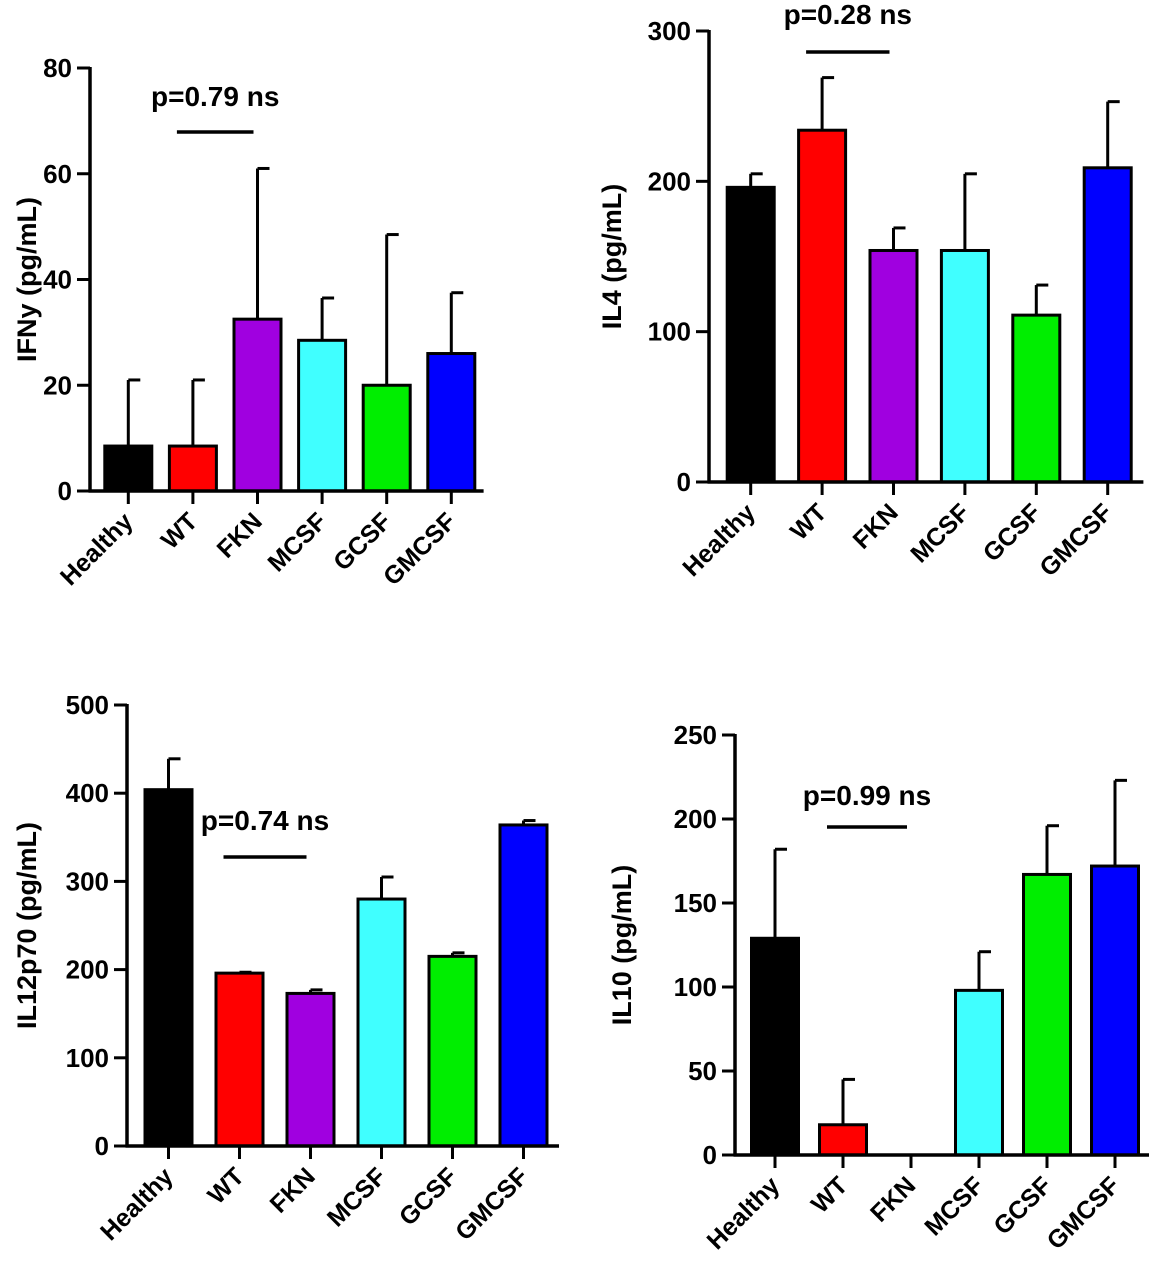 The height and width of the screenshot is (1280, 1161). Describe the element at coordinates (848, 15) in the screenshot. I see `significance-label: p=0.28 ns` at that location.